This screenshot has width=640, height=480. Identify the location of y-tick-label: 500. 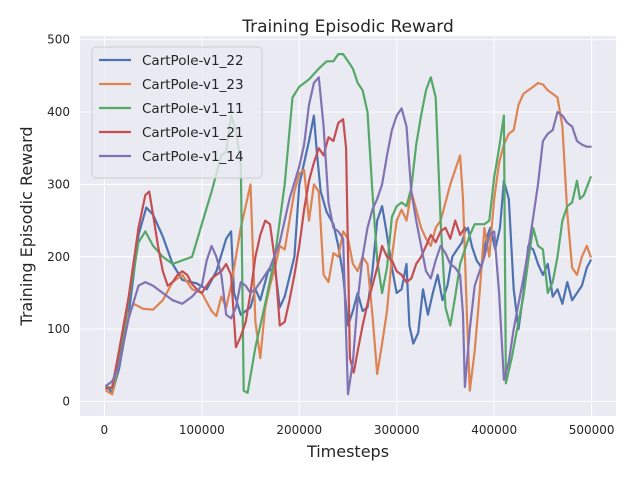
(58, 40).